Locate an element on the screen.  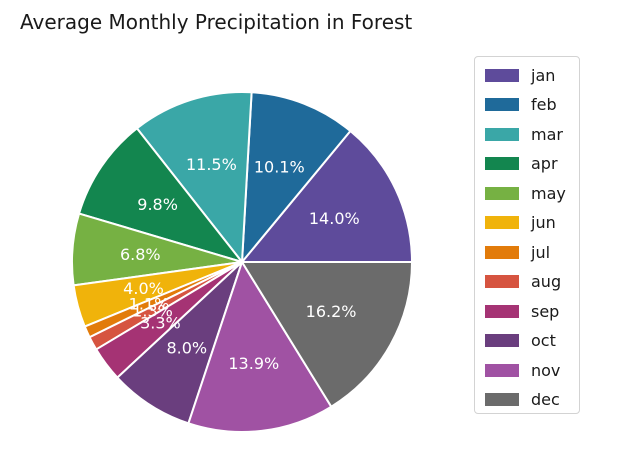
slice-label-aug: 1.3% is located at coordinates (152, 310).